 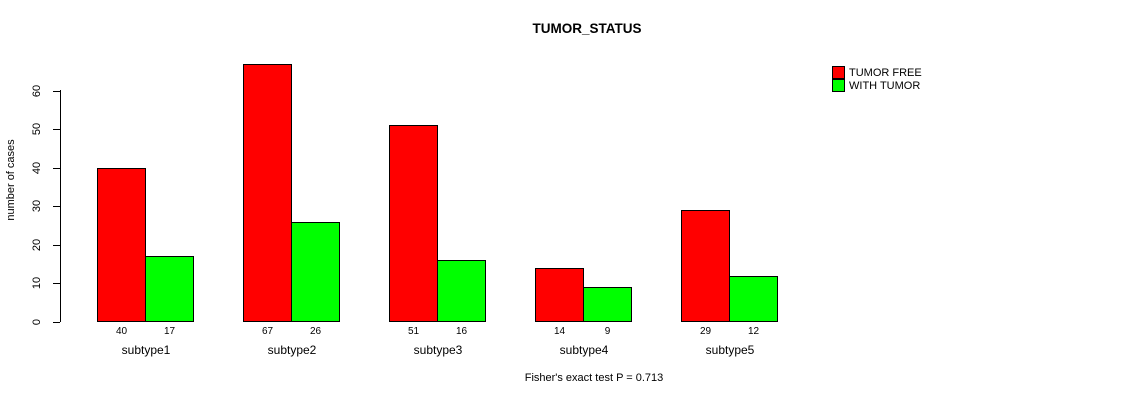 What do you see at coordinates (169, 331) in the screenshot?
I see `bar-value-label: 17` at bounding box center [169, 331].